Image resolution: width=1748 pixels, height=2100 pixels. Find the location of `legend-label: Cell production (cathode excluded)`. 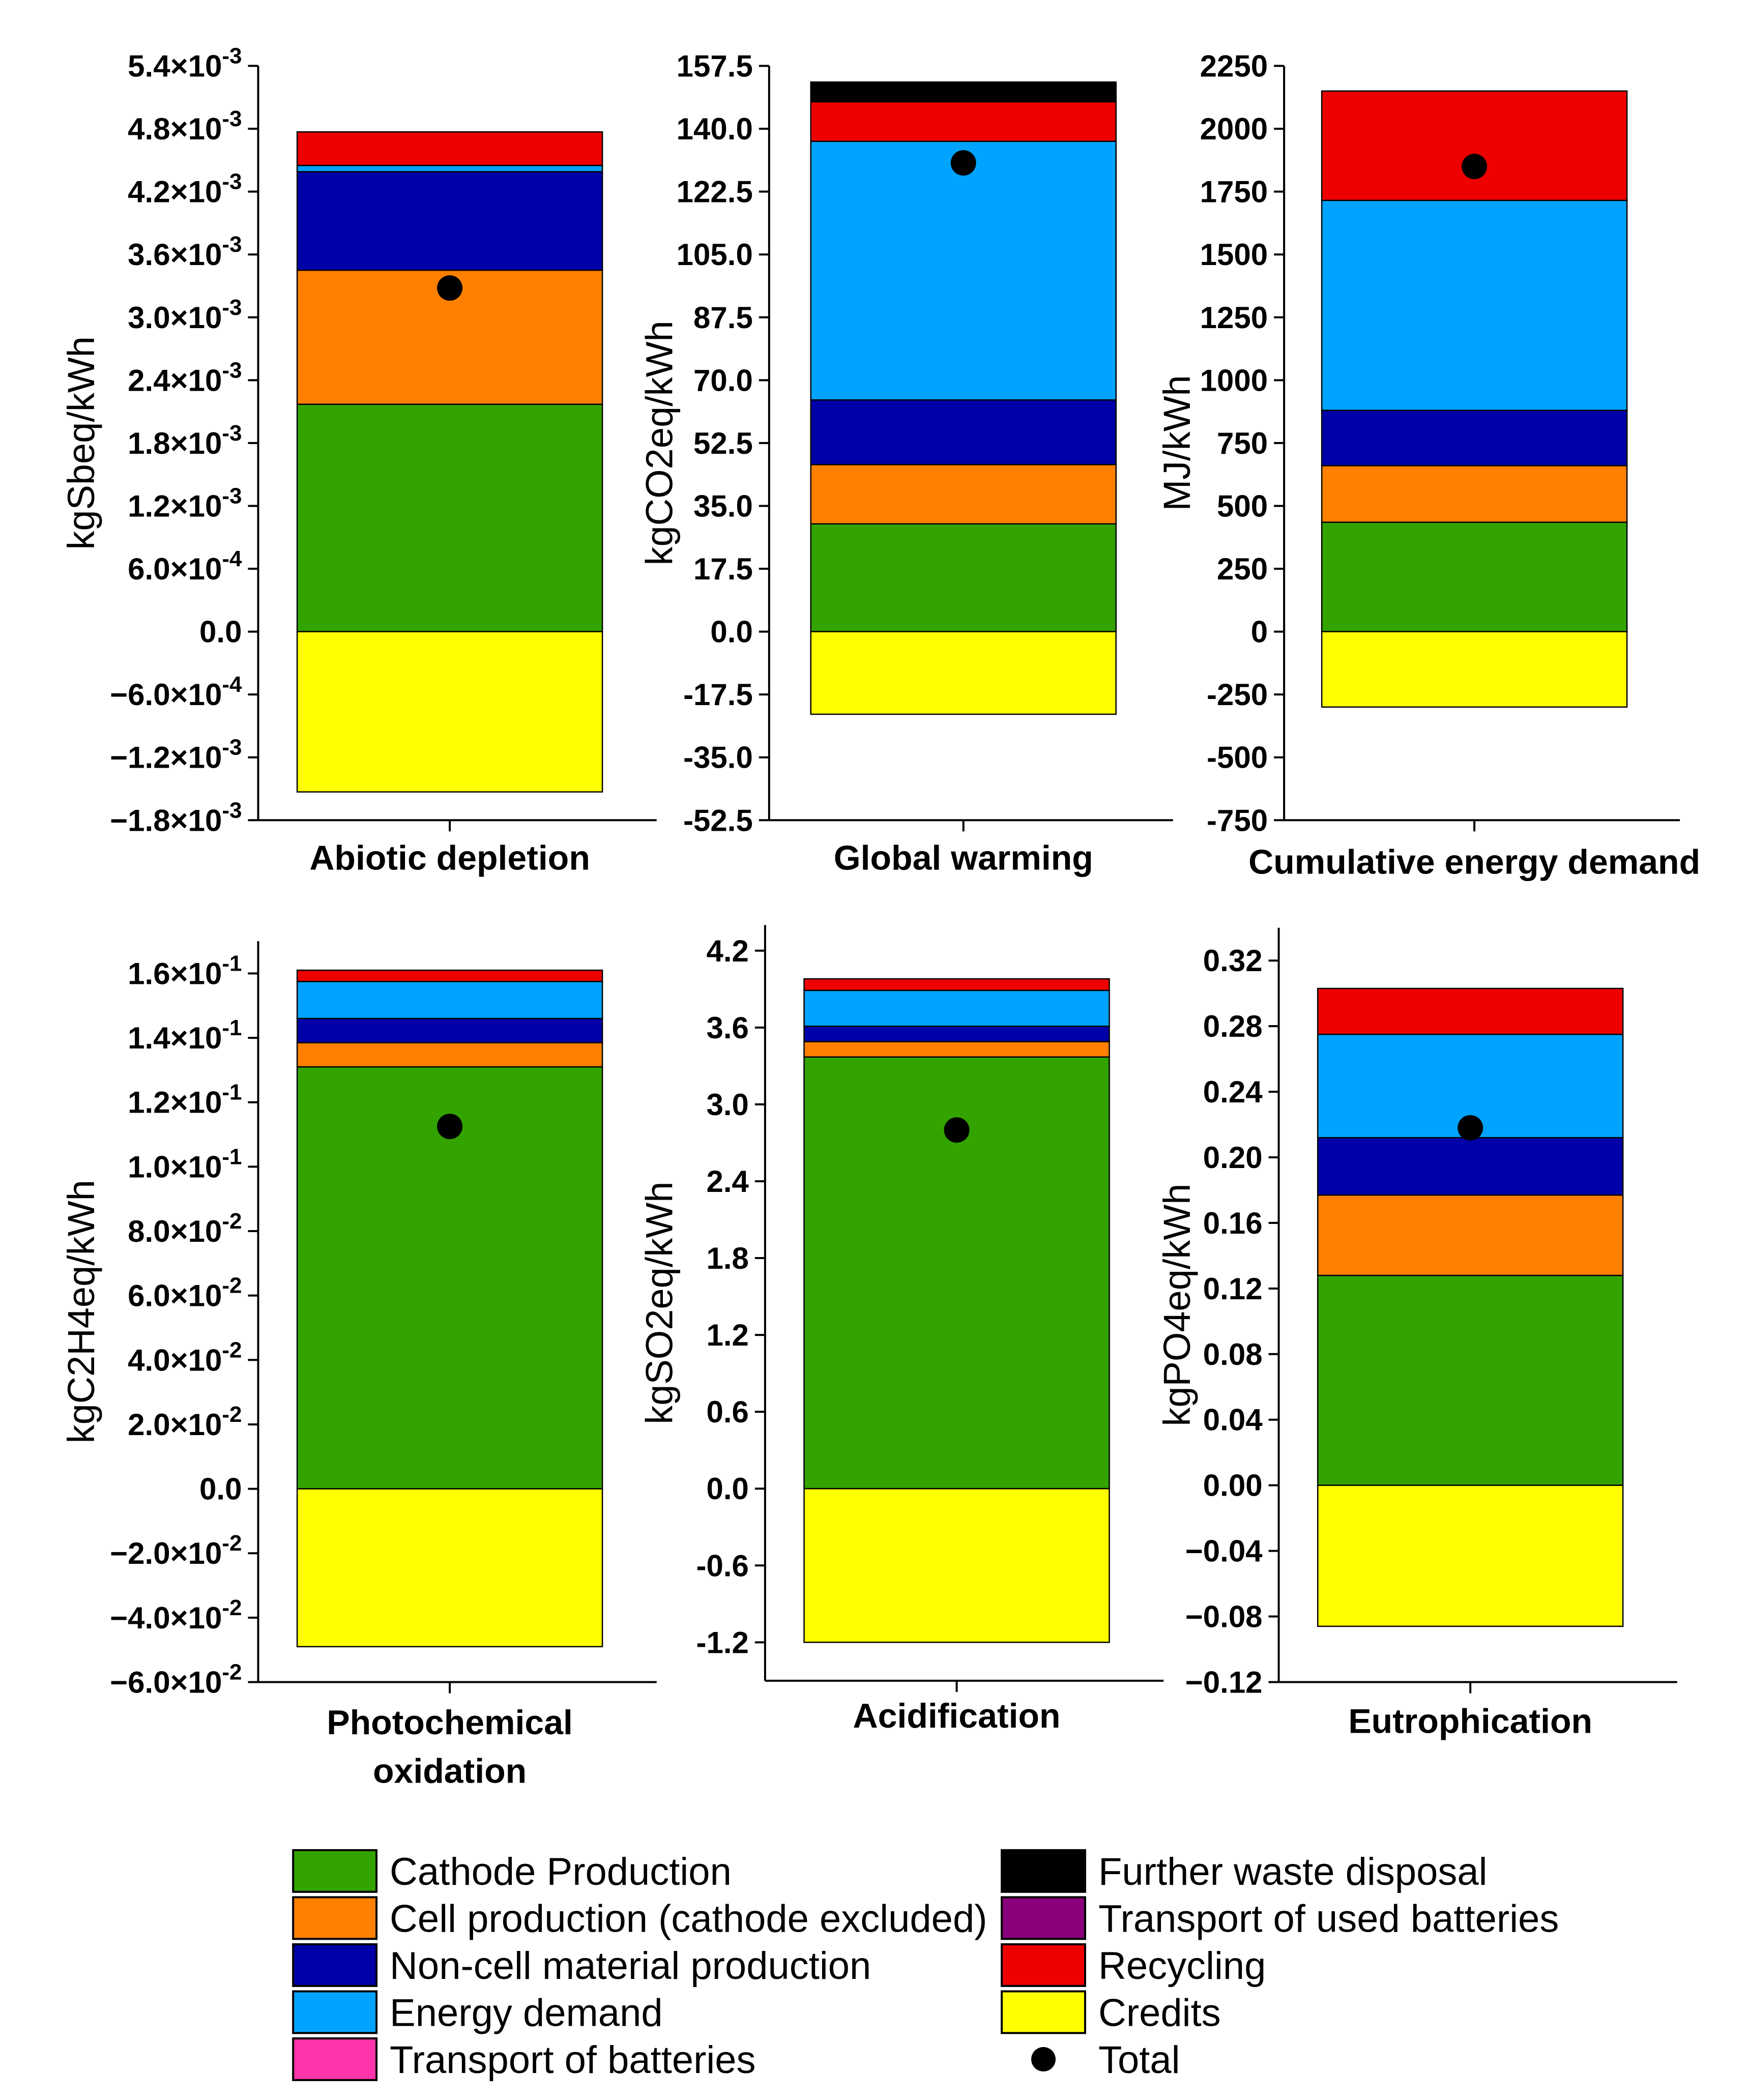

legend-label: Cell production (cathode excluded) is located at coordinates (688, 1919).